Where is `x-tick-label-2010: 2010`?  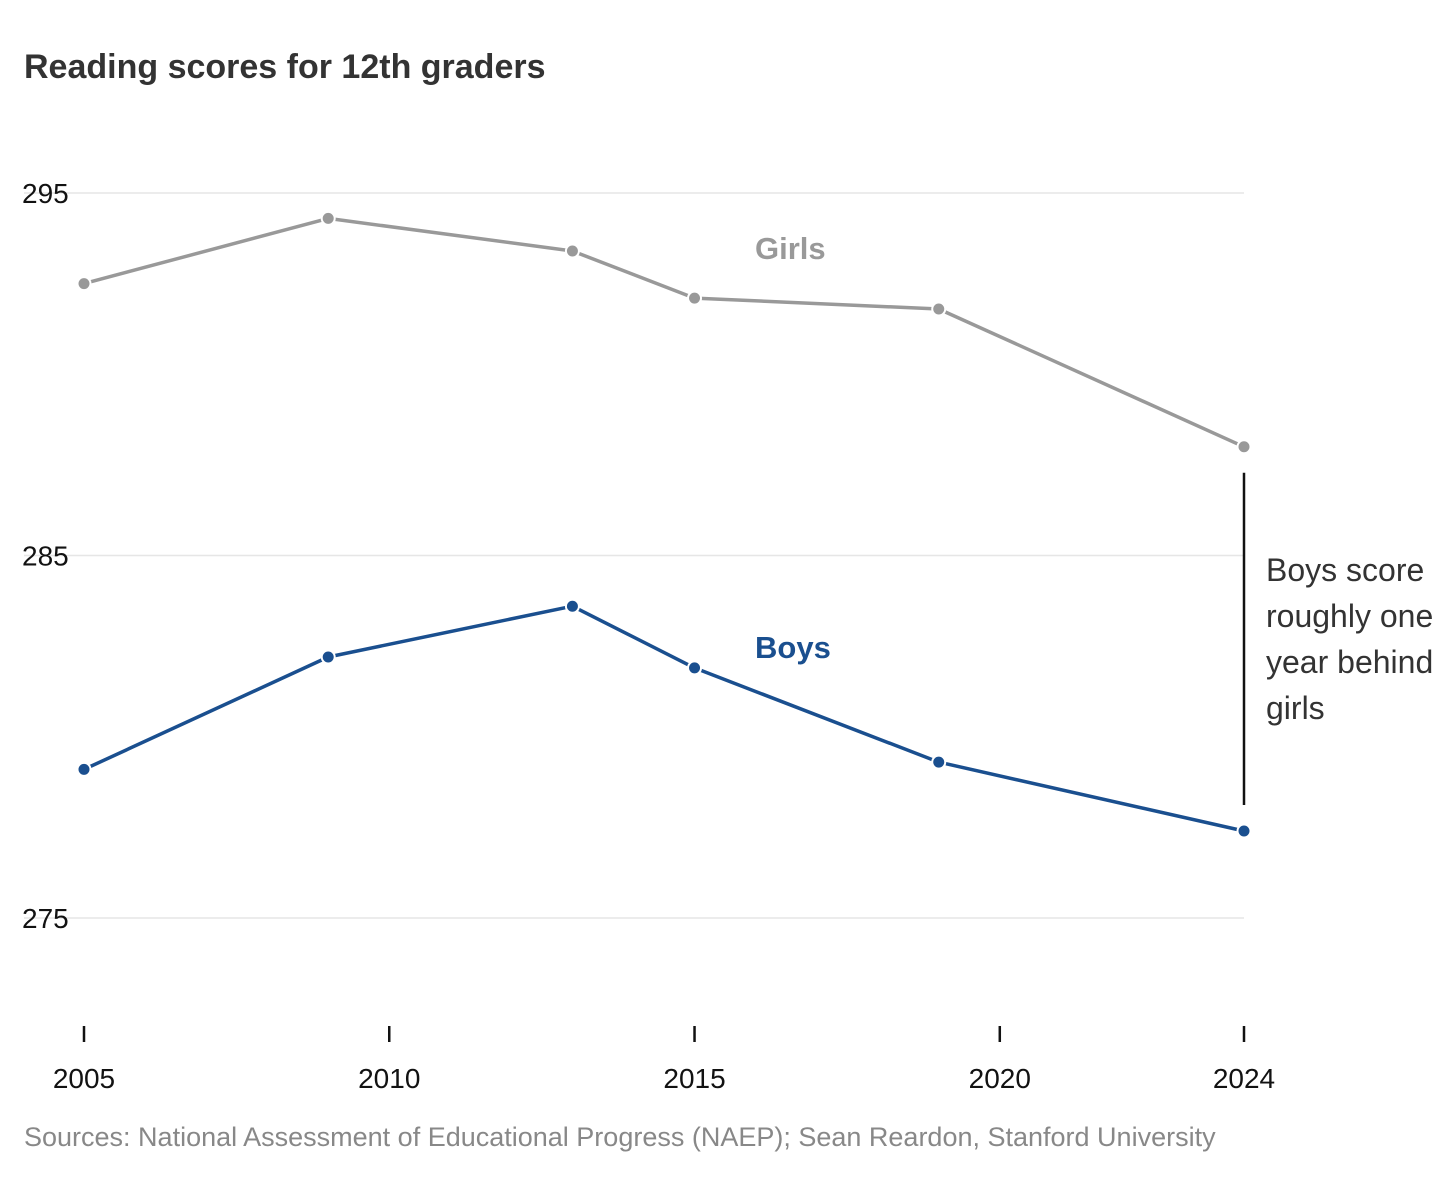
x-tick-label-2010: 2010 is located at coordinates (389, 1078).